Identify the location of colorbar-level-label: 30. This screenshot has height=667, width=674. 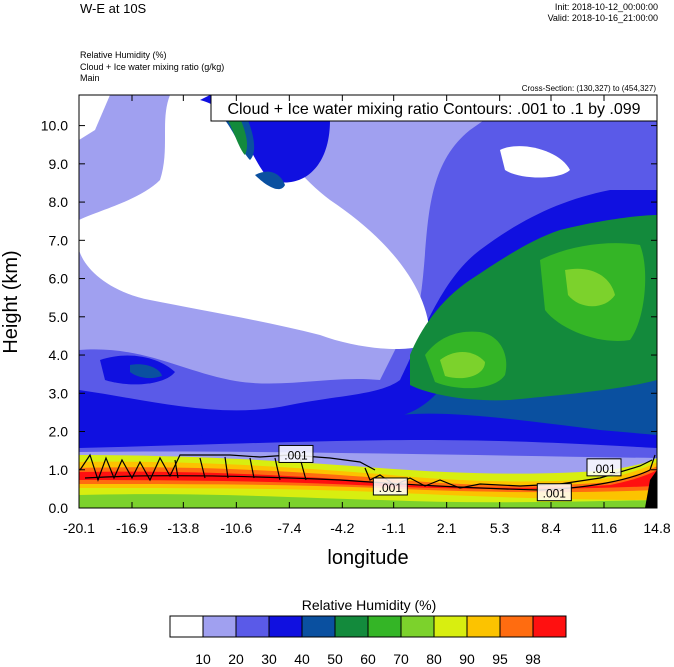
(269, 659).